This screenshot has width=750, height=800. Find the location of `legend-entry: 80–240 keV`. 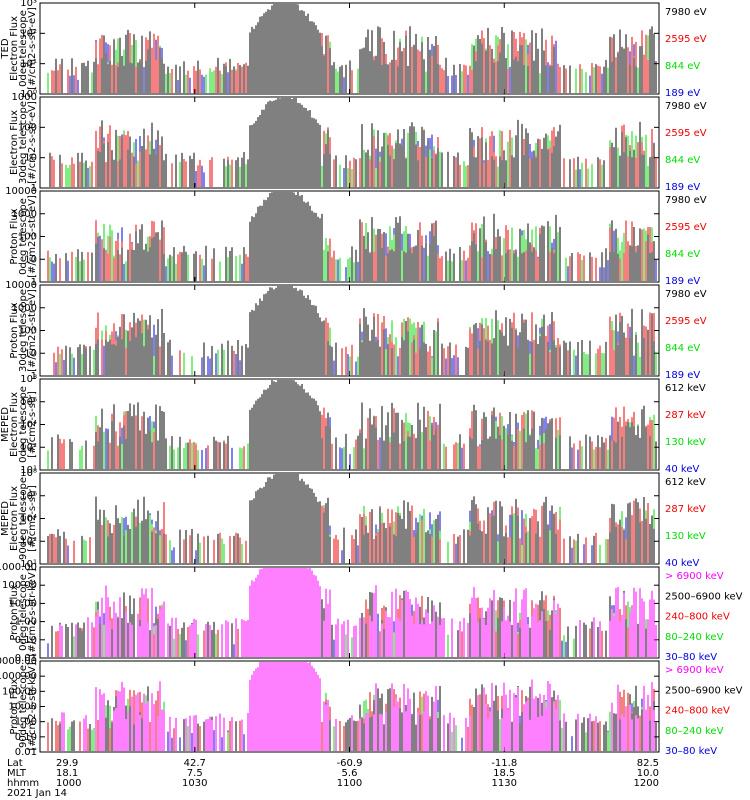

legend-entry: 80–240 keV is located at coordinates (694, 637).